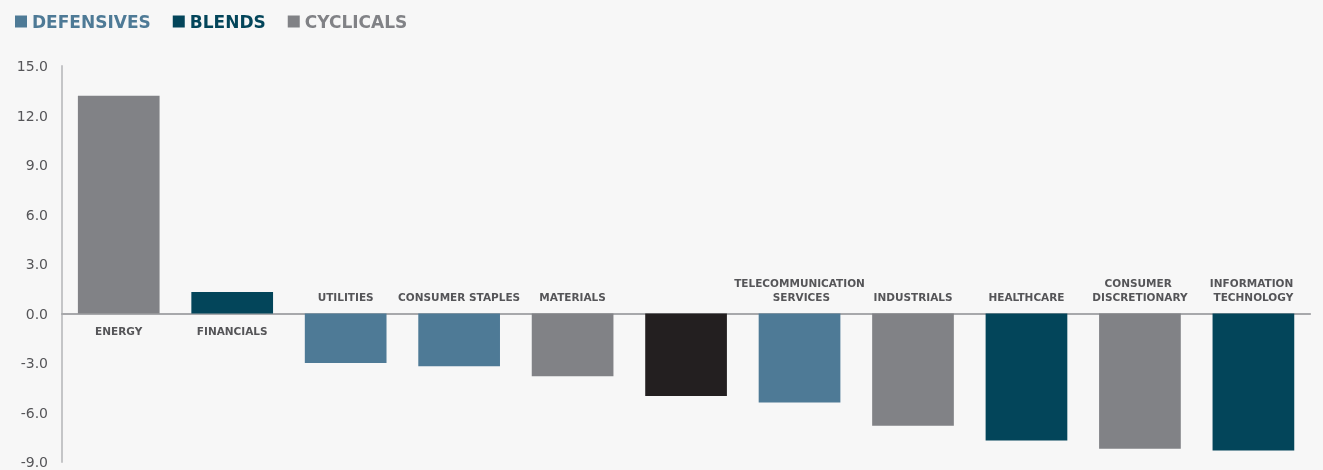 This screenshot has height=470, width=1323. I want to click on legend-label: CYCLICALS, so click(356, 21).